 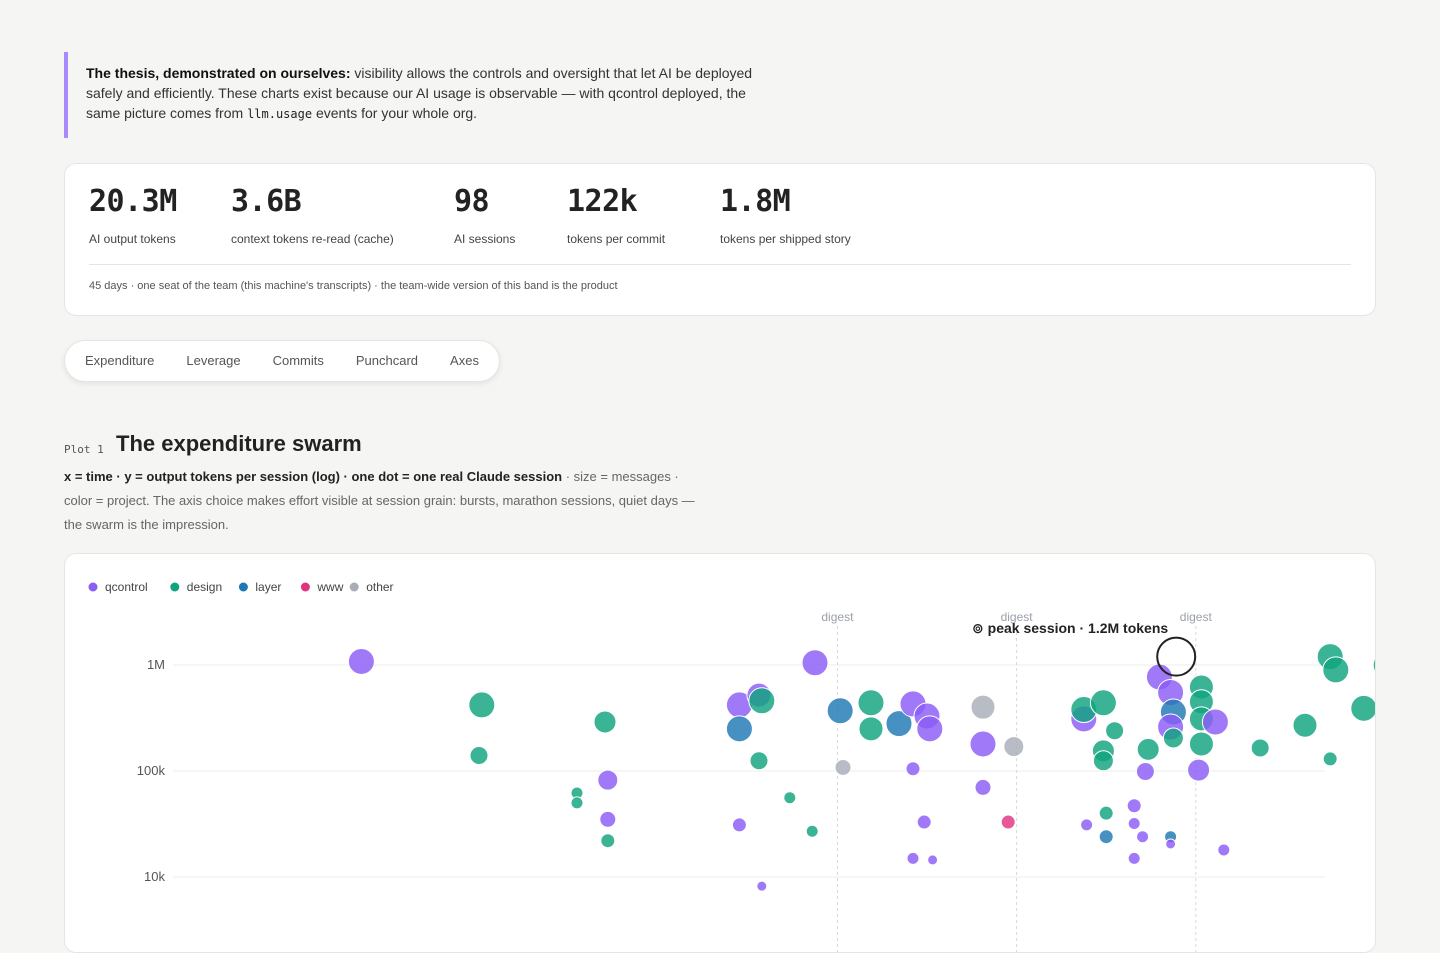 What do you see at coordinates (354, 587) in the screenshot?
I see `legend-swatch-other` at bounding box center [354, 587].